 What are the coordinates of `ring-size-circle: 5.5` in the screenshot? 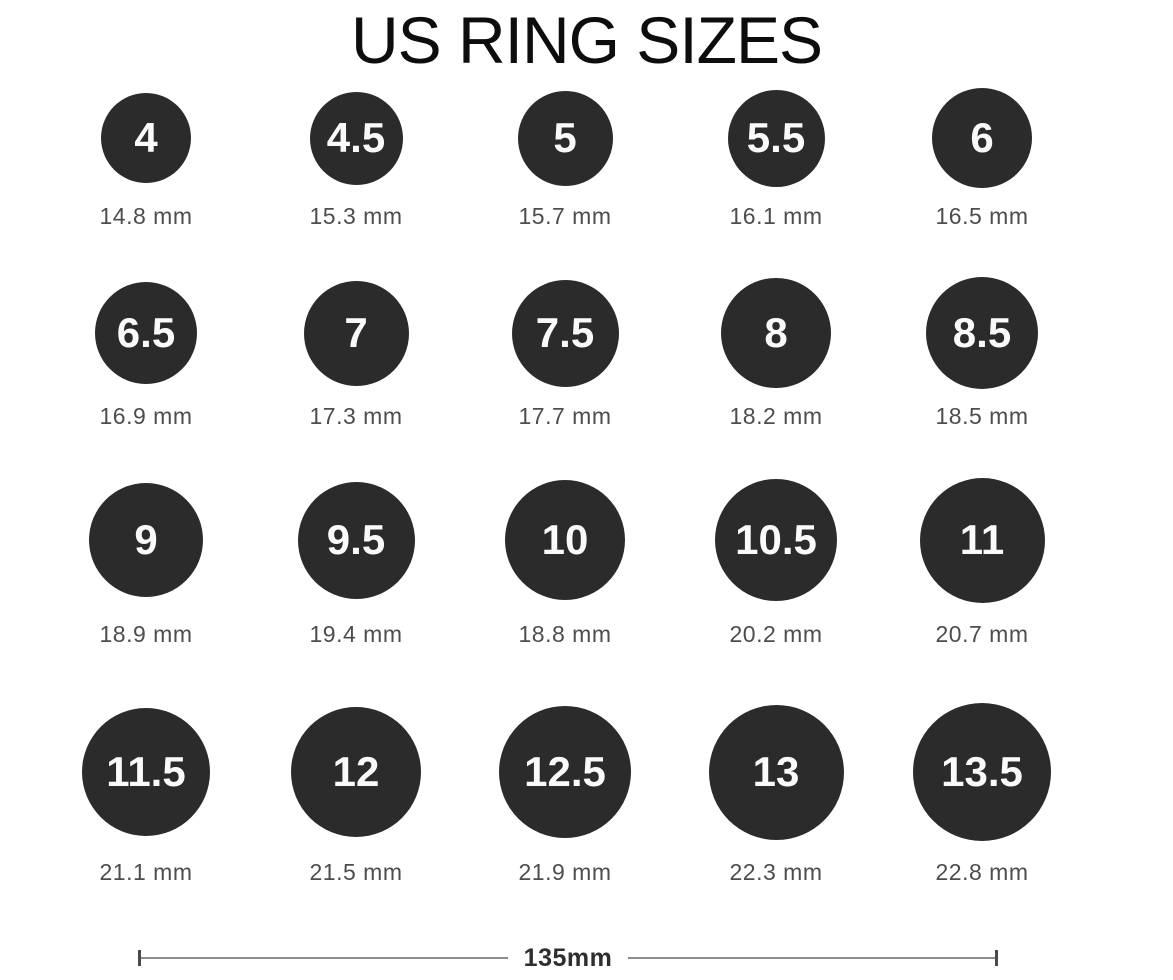 It's located at (776, 138).